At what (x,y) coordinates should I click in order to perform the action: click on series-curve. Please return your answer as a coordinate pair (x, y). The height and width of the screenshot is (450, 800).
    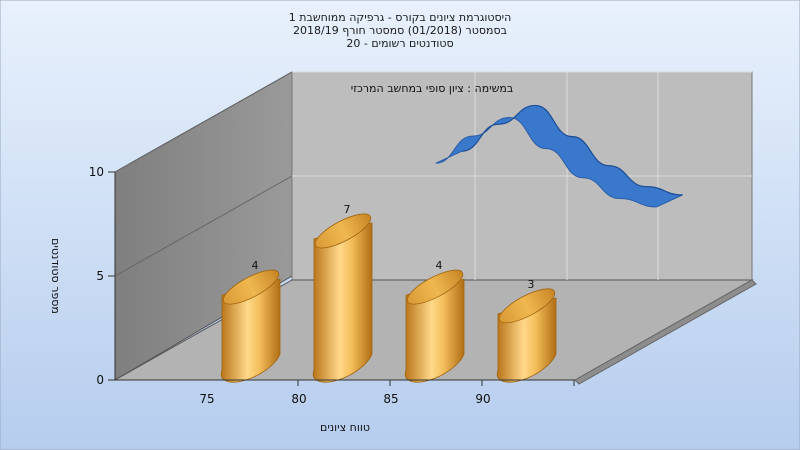
    Looking at the image, I should click on (559, 156).